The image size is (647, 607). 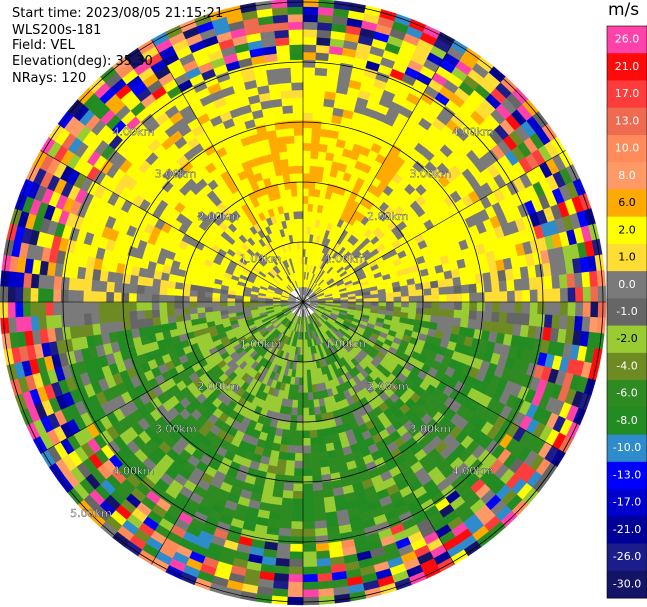 What do you see at coordinates (627, 257) in the screenshot?
I see `colorbar-tick-label: 1.0` at bounding box center [627, 257].